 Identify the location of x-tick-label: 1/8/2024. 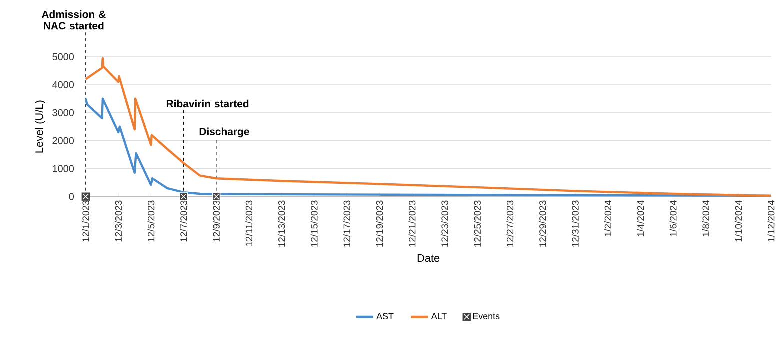
(706, 218).